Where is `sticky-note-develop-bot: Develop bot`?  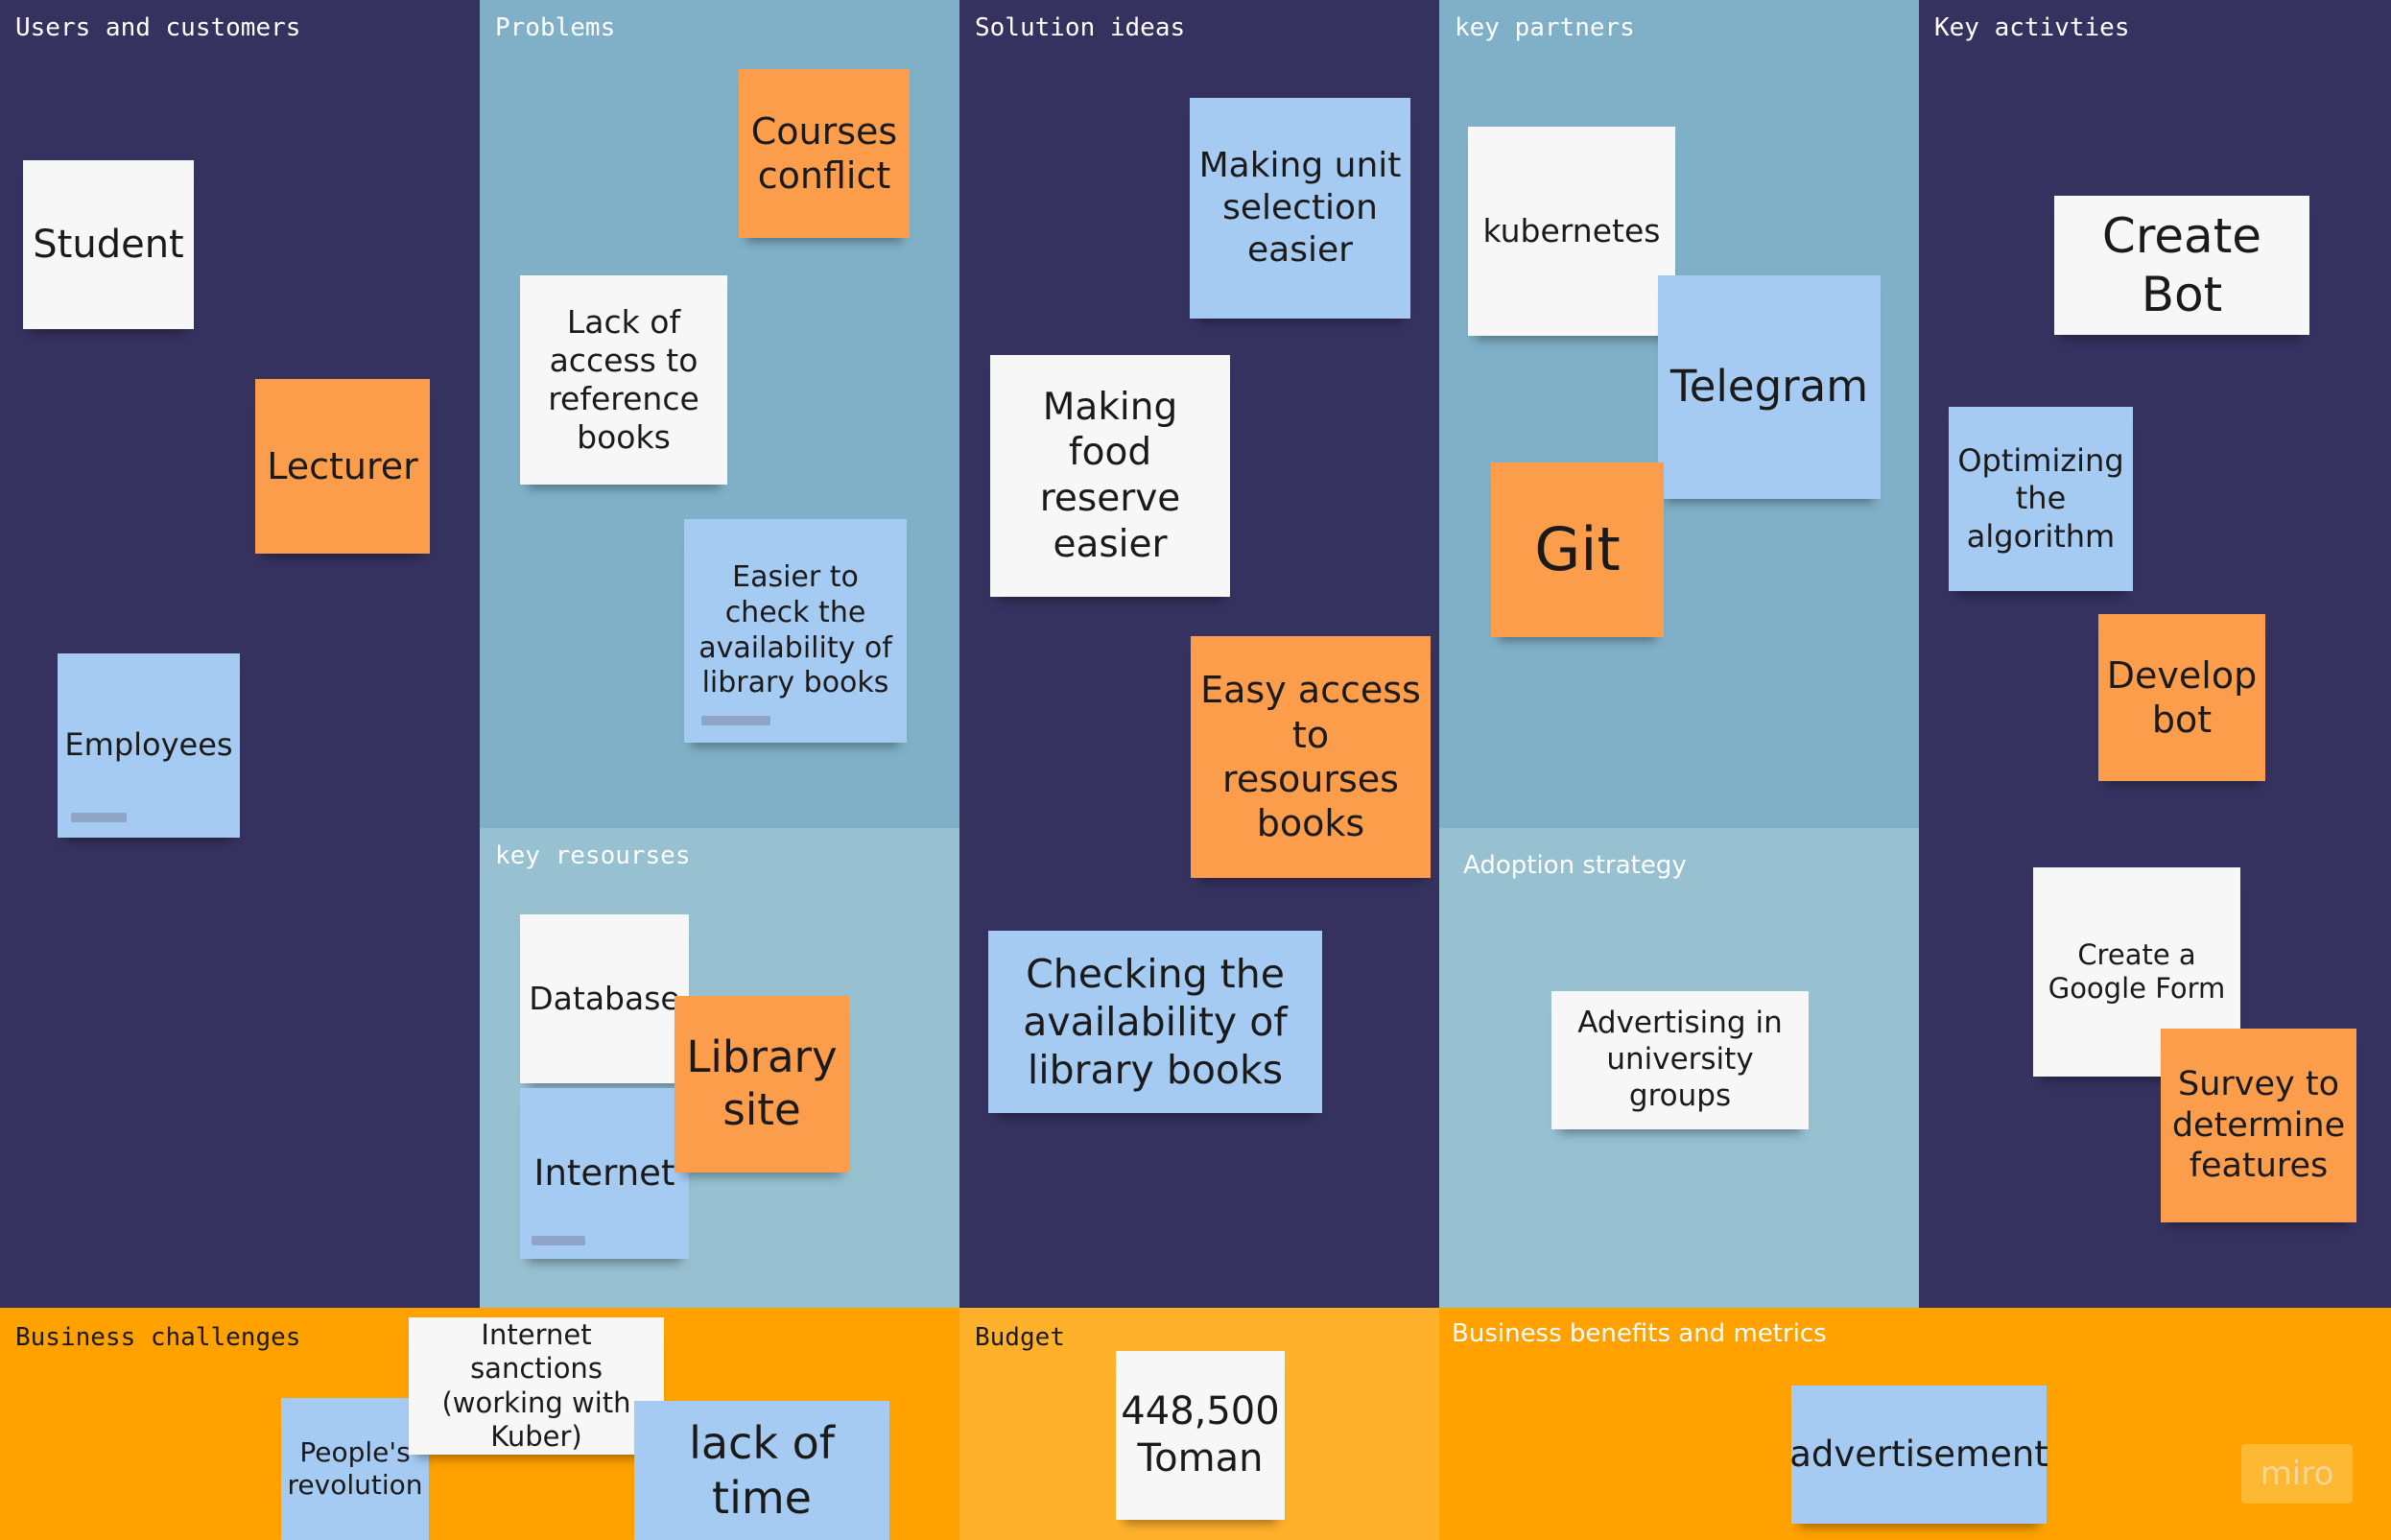
sticky-note-develop-bot: Develop bot is located at coordinates (2181, 697).